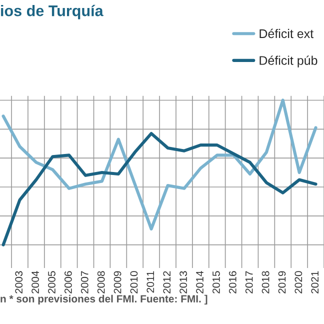 Image resolution: width=324 pixels, height=324 pixels. Describe the element at coordinates (315, 282) in the screenshot. I see `x-tick-label: 2021` at that location.